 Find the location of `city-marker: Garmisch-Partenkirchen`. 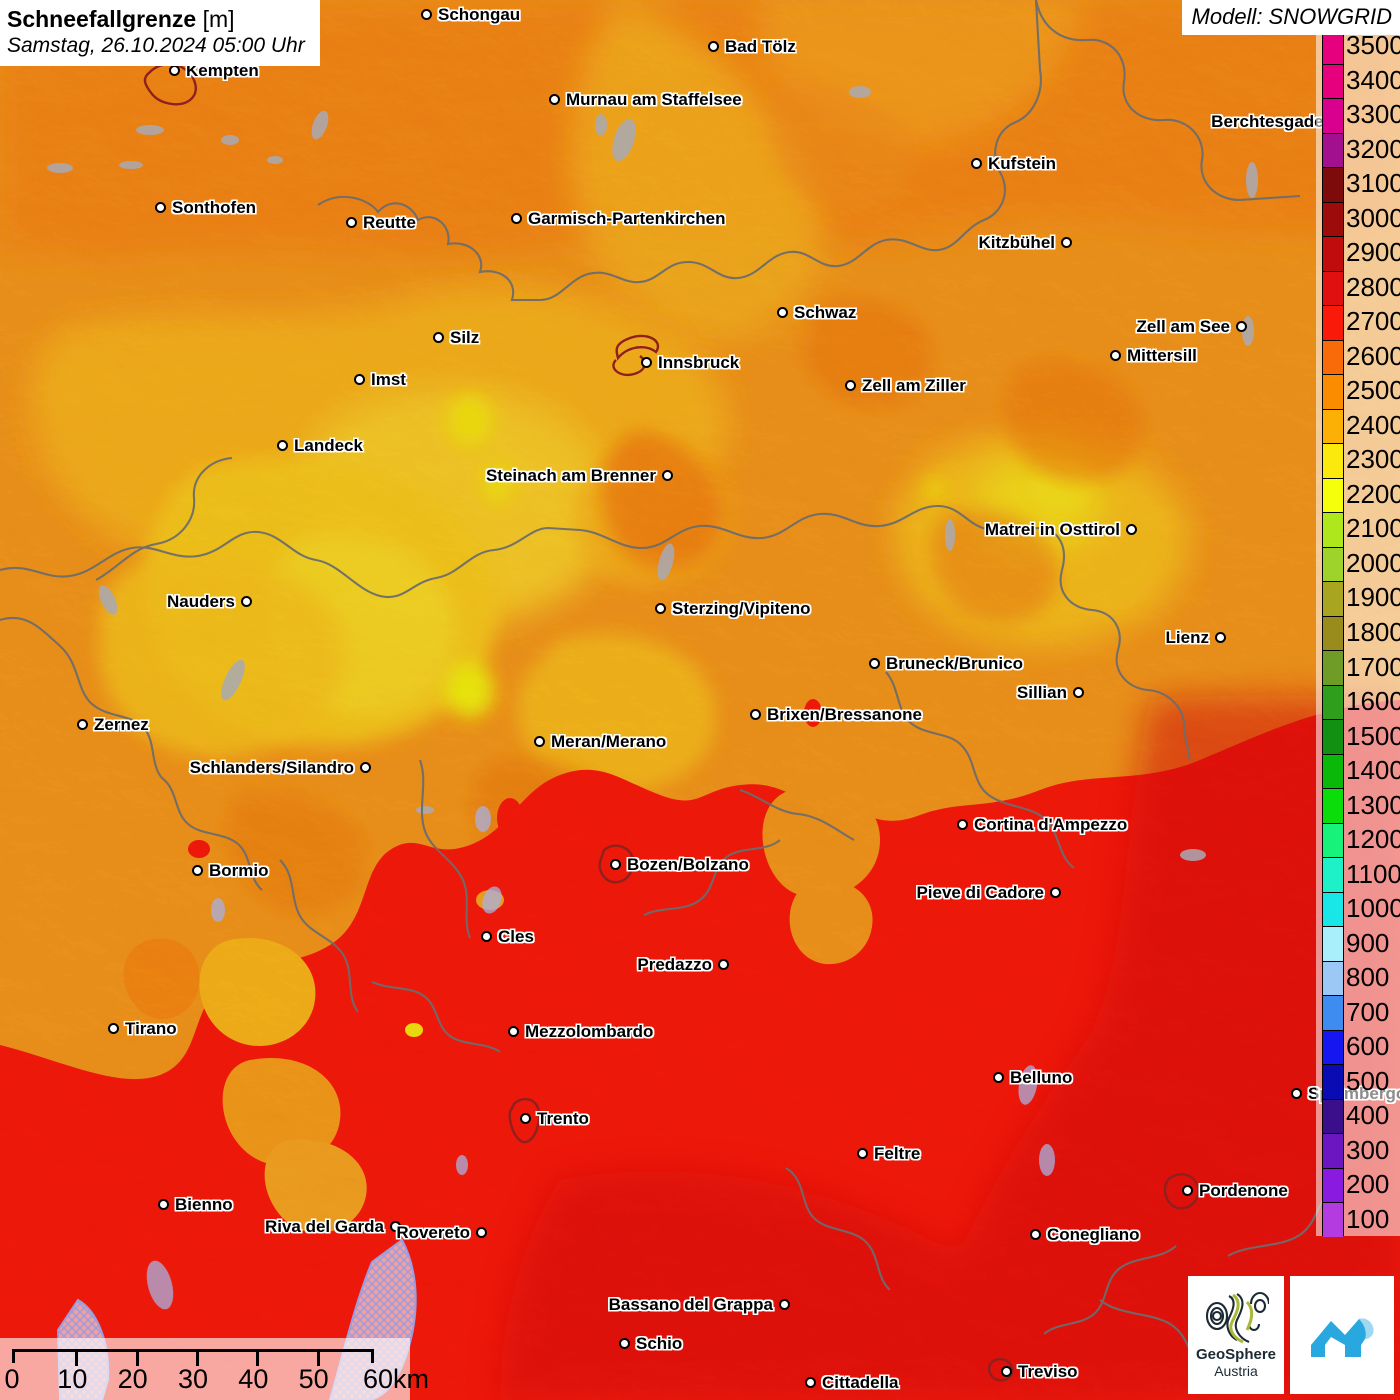

city-marker: Garmisch-Partenkirchen is located at coordinates (618, 218).